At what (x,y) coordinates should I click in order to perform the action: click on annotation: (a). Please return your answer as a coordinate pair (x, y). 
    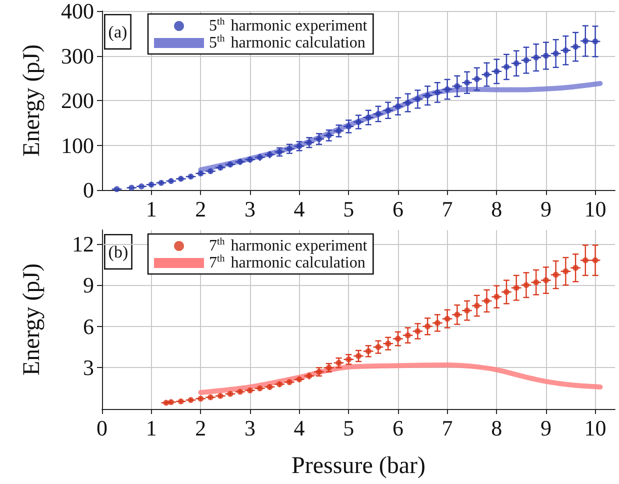
    Looking at the image, I should click on (118, 32).